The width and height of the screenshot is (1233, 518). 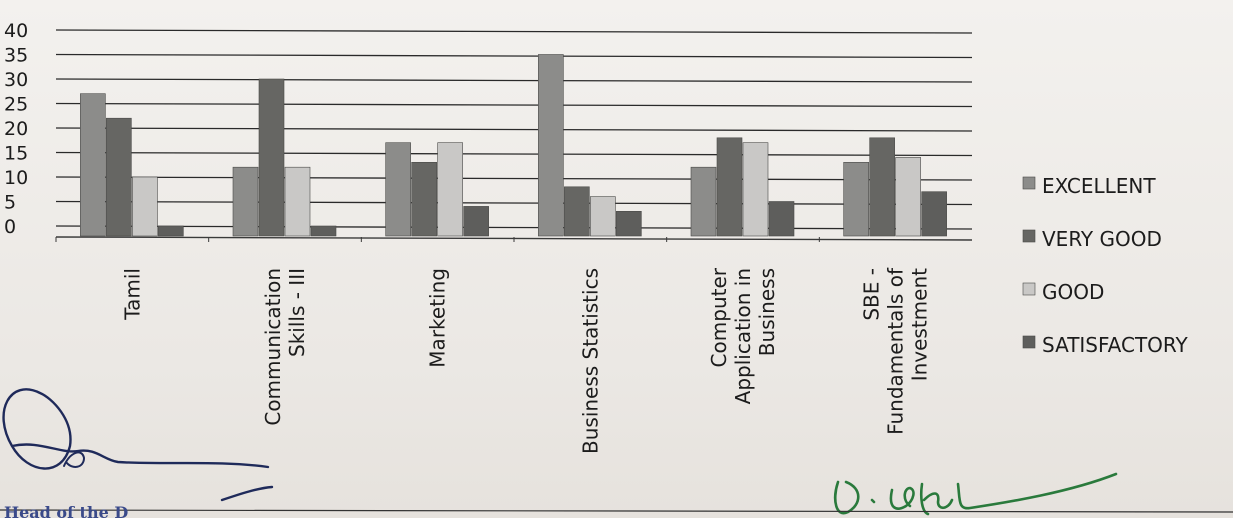 I want to click on x-tick-label: Marketing, so click(x=438, y=318).